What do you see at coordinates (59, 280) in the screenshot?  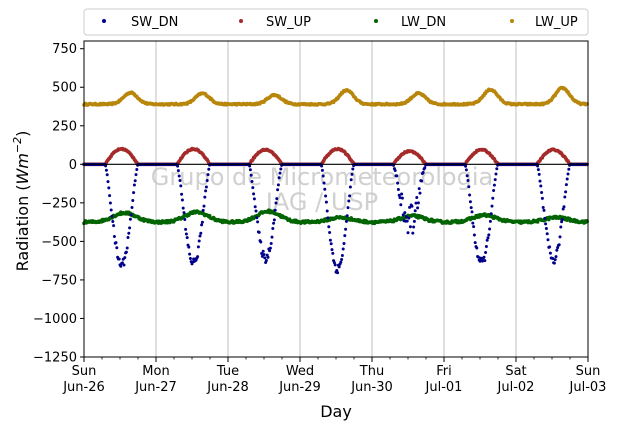 I see `y-tick-label: −750` at bounding box center [59, 280].